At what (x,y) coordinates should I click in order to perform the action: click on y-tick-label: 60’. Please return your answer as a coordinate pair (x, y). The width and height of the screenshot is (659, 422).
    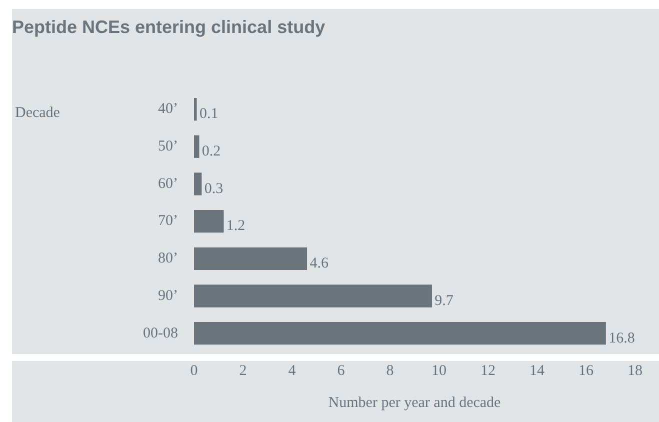
    Looking at the image, I should click on (168, 184).